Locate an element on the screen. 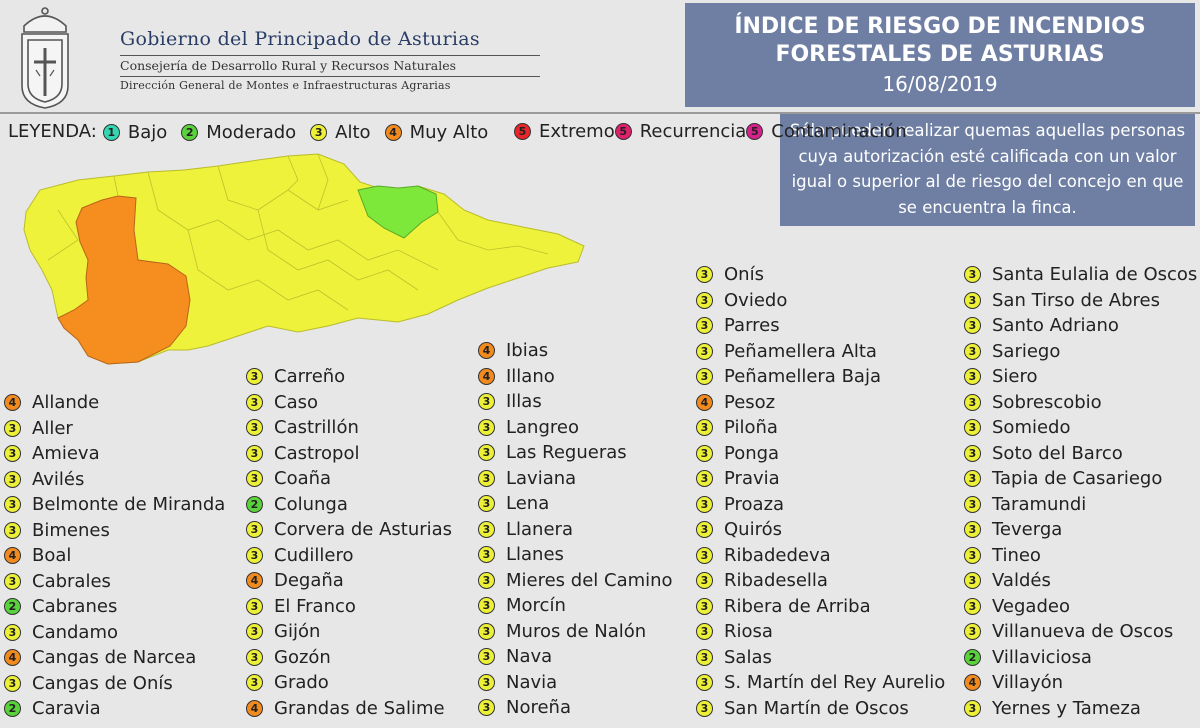  legend-item-label: Extremo is located at coordinates (577, 131).